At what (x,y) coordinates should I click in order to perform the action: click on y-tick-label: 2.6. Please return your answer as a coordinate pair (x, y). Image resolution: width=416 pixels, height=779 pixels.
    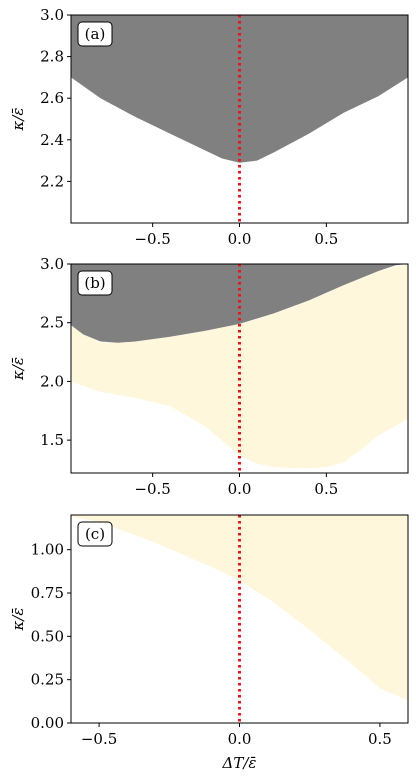
    Looking at the image, I should click on (52, 98).